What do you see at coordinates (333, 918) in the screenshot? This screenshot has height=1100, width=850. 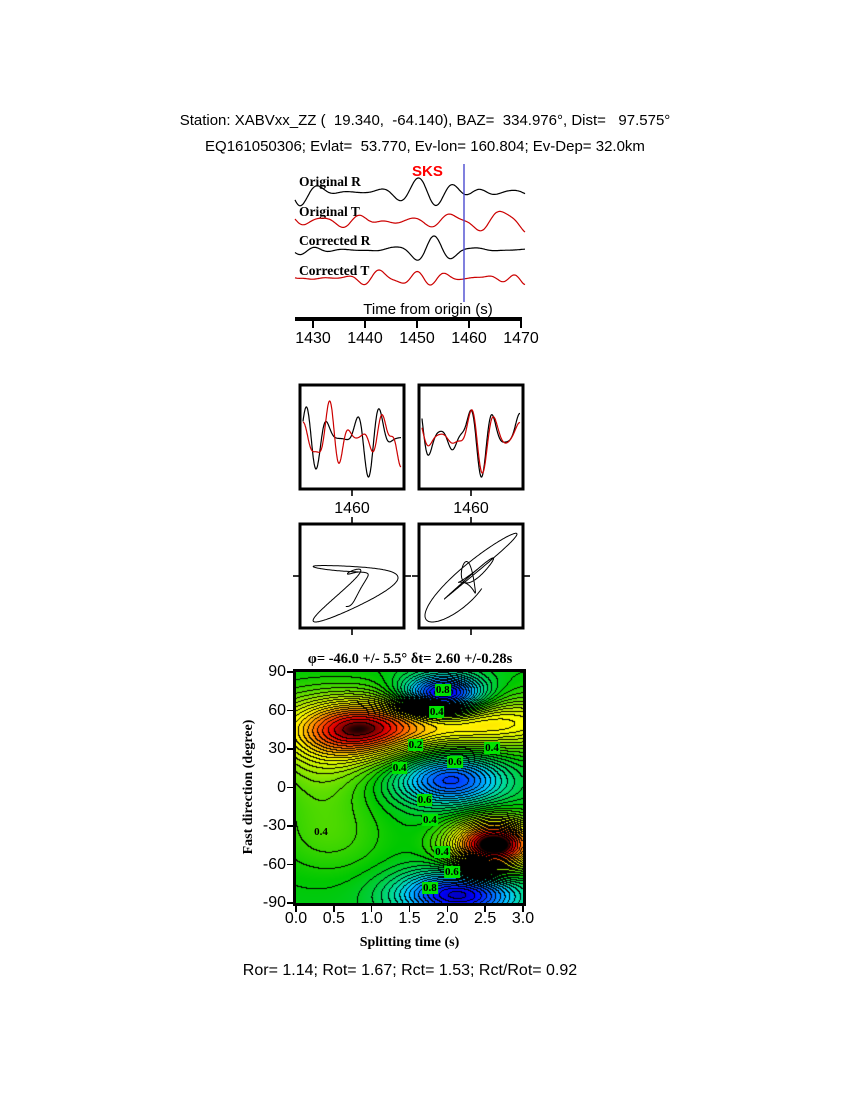 I see `contour-x-tick-label: 0.5` at bounding box center [333, 918].